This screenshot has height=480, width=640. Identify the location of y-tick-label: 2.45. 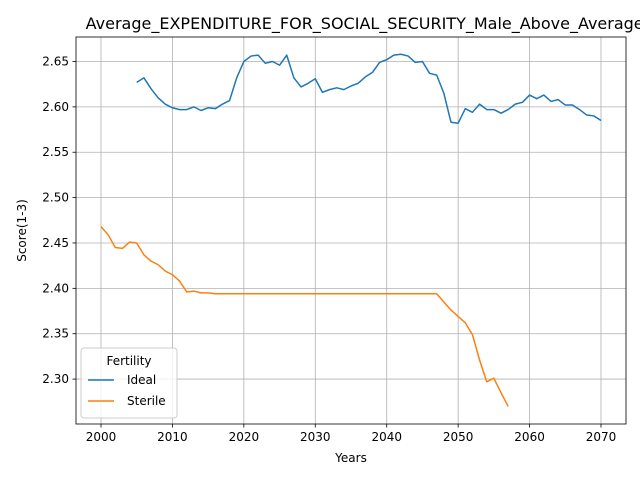
(55, 243).